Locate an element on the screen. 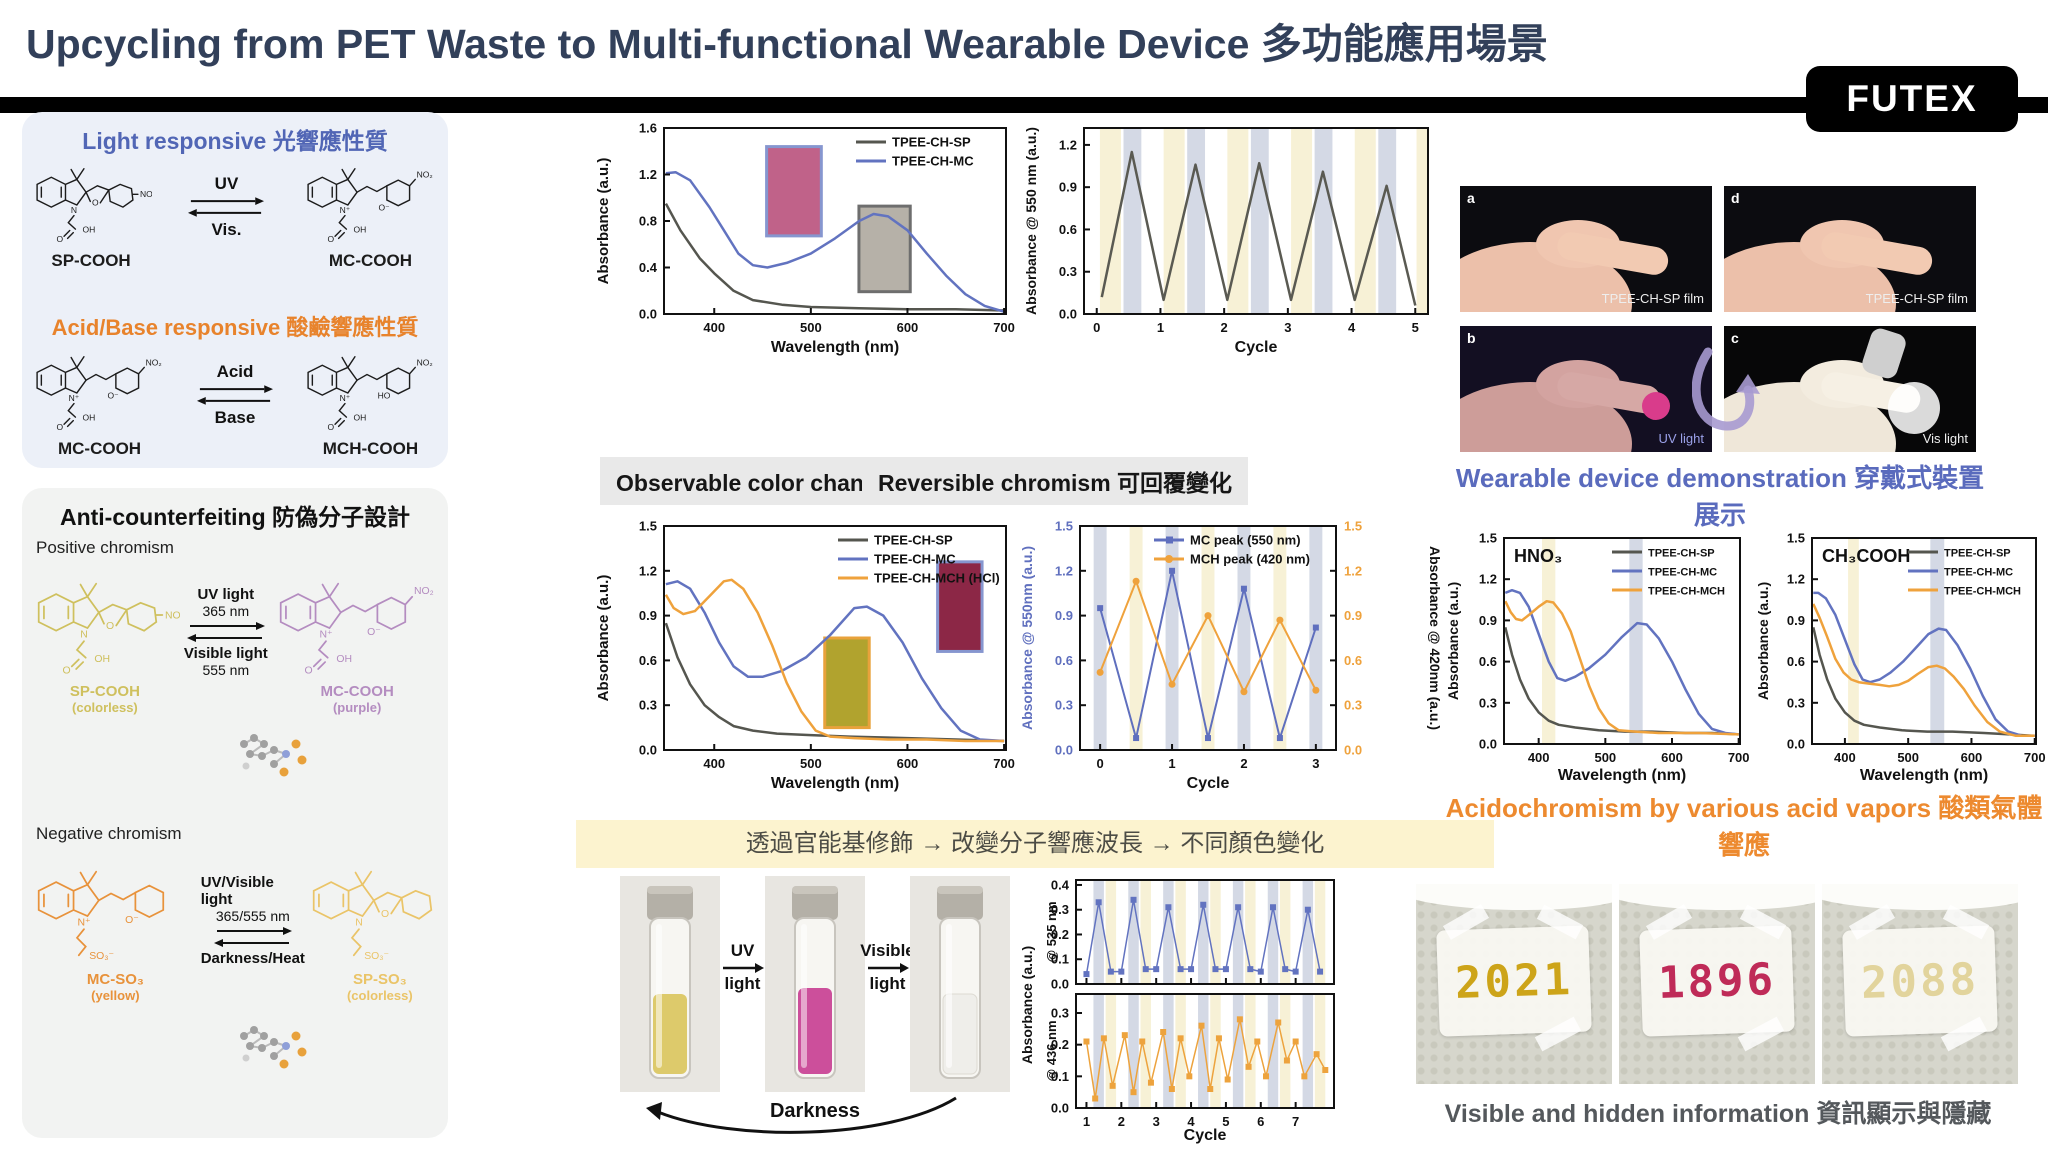 The width and height of the screenshot is (2048, 1153). svg-text: Cycle is located at coordinates (1205, 1135).